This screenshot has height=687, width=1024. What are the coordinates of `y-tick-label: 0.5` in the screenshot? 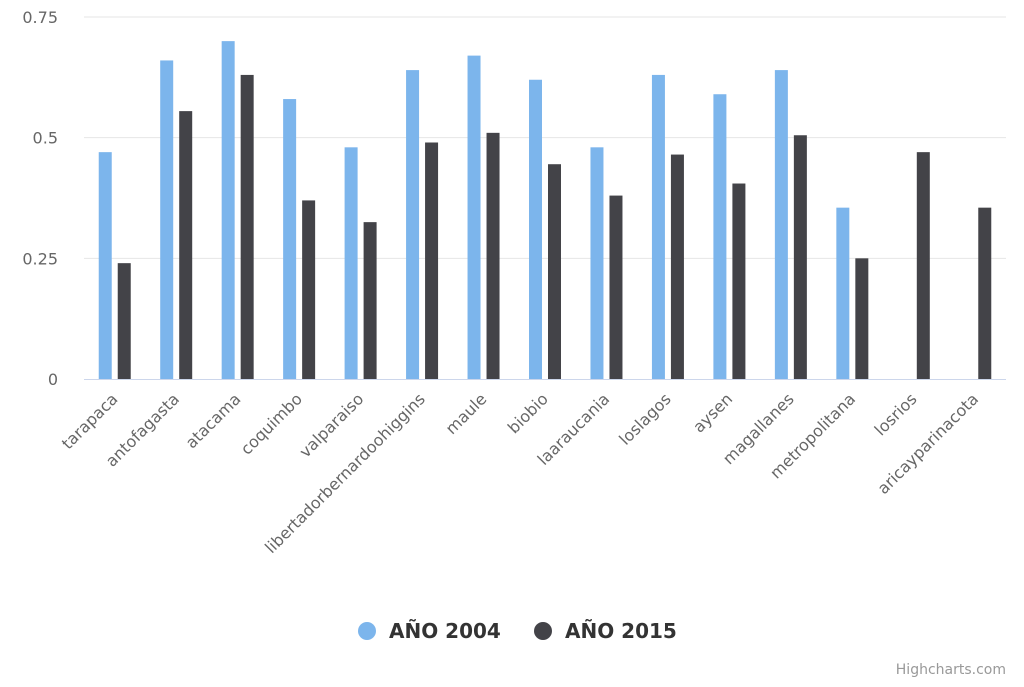 It's located at (45, 138).